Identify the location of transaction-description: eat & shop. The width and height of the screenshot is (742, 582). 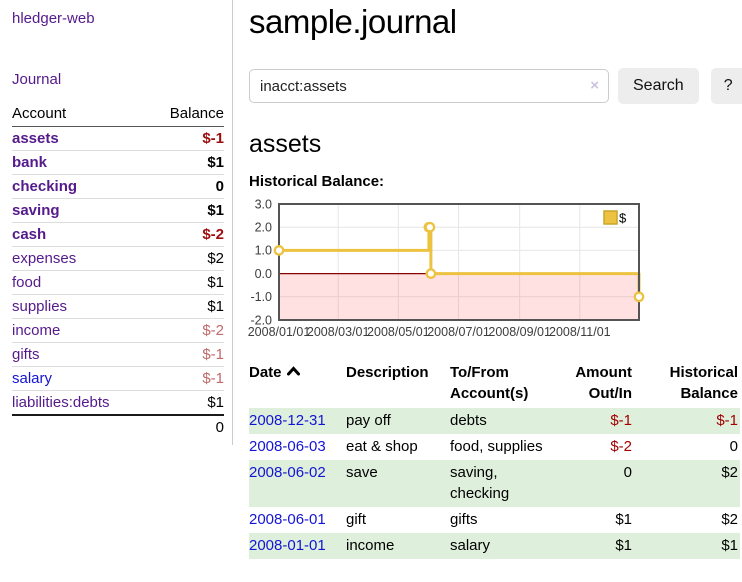
(382, 447).